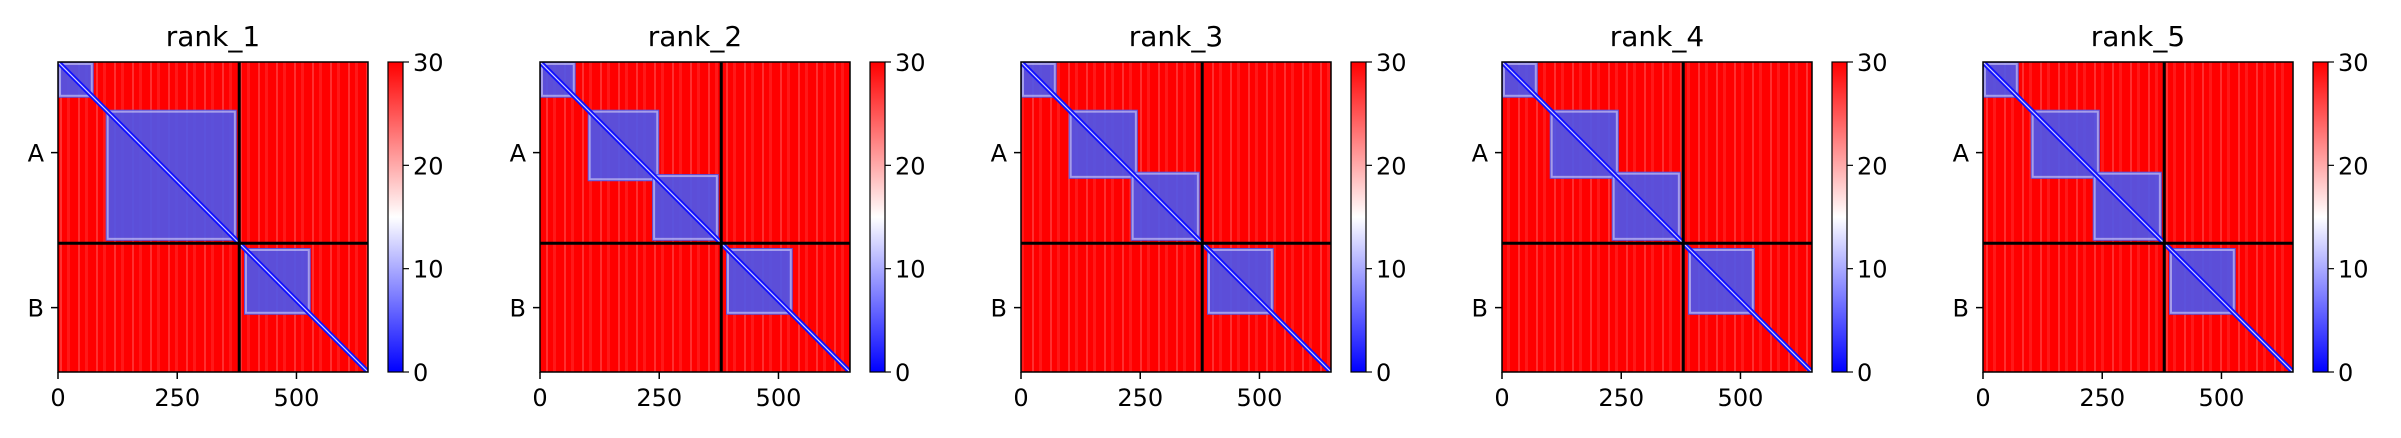 This screenshot has width=2401, height=438. What do you see at coordinates (2138, 36) in the screenshot?
I see `panel-title: rank_5` at bounding box center [2138, 36].